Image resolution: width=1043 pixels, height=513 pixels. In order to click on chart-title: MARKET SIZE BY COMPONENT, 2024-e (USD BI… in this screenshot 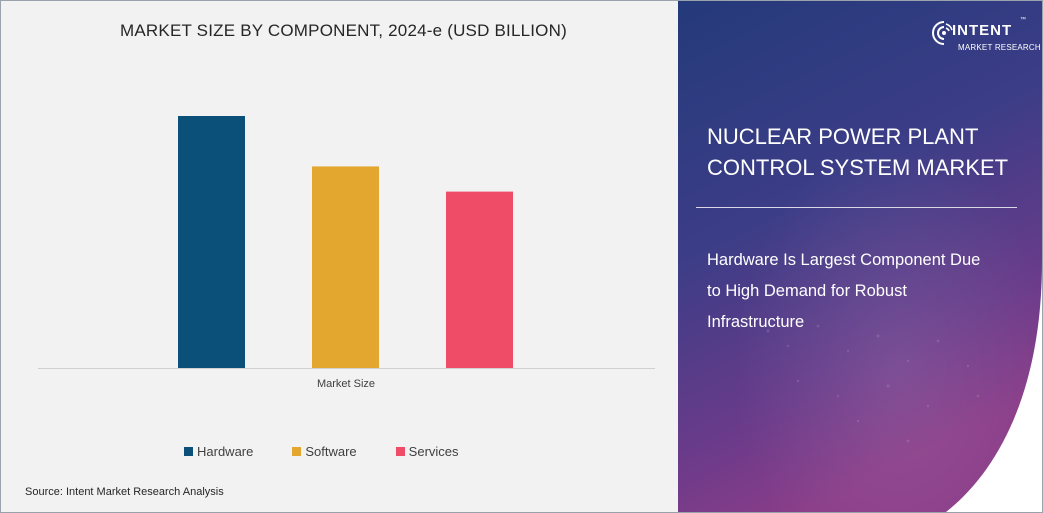, I will do `click(343, 30)`.